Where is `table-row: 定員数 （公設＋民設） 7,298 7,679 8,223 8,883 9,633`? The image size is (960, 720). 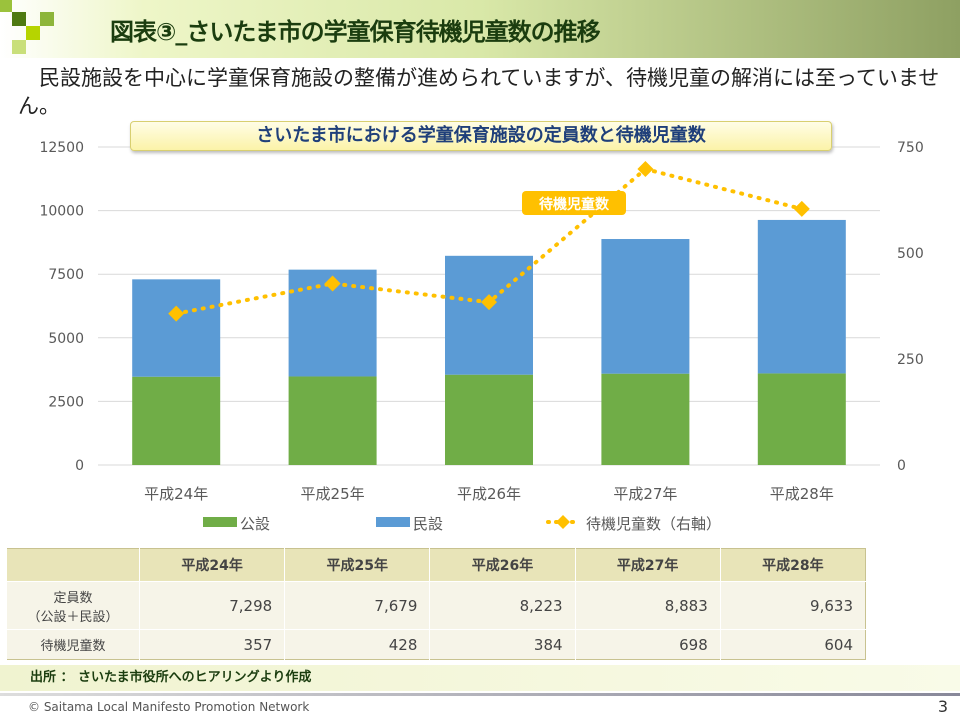
table-row: 定員数 （公設＋民設） 7,298 7,679 8,223 8,883 9,633 is located at coordinates (436, 605).